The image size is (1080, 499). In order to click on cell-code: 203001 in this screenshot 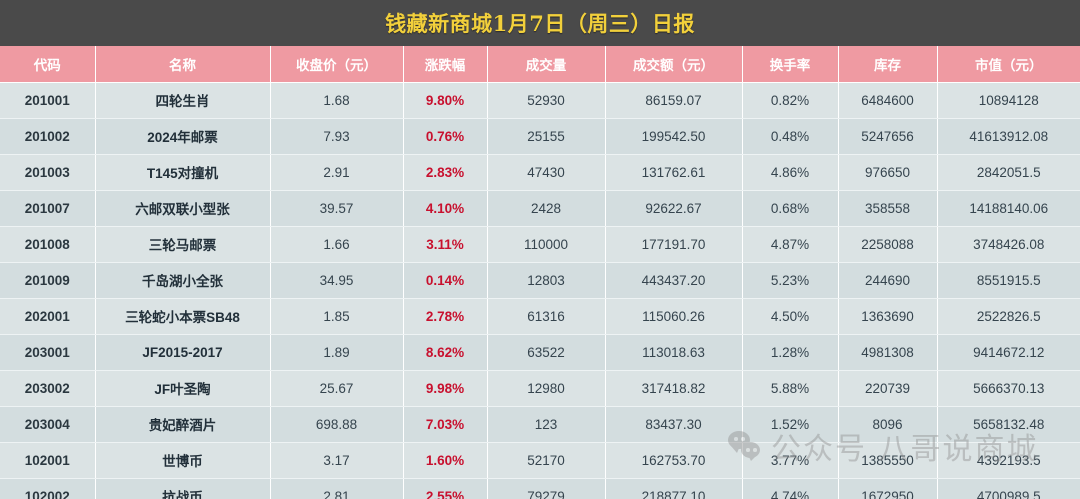, I will do `click(48, 352)`.